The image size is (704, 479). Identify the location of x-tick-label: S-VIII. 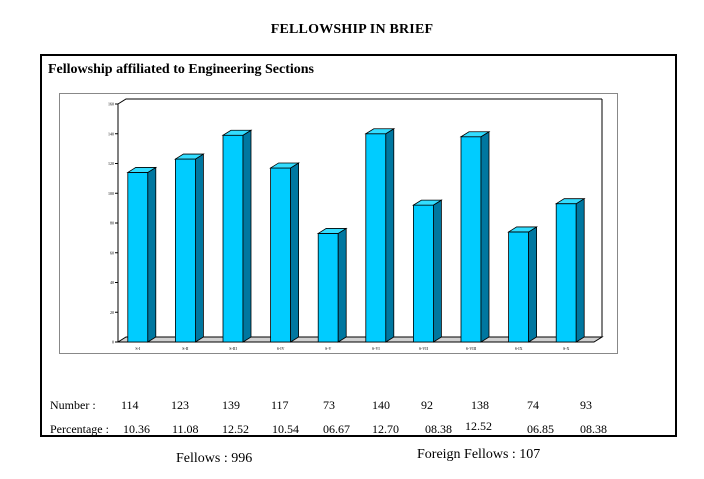
(471, 348).